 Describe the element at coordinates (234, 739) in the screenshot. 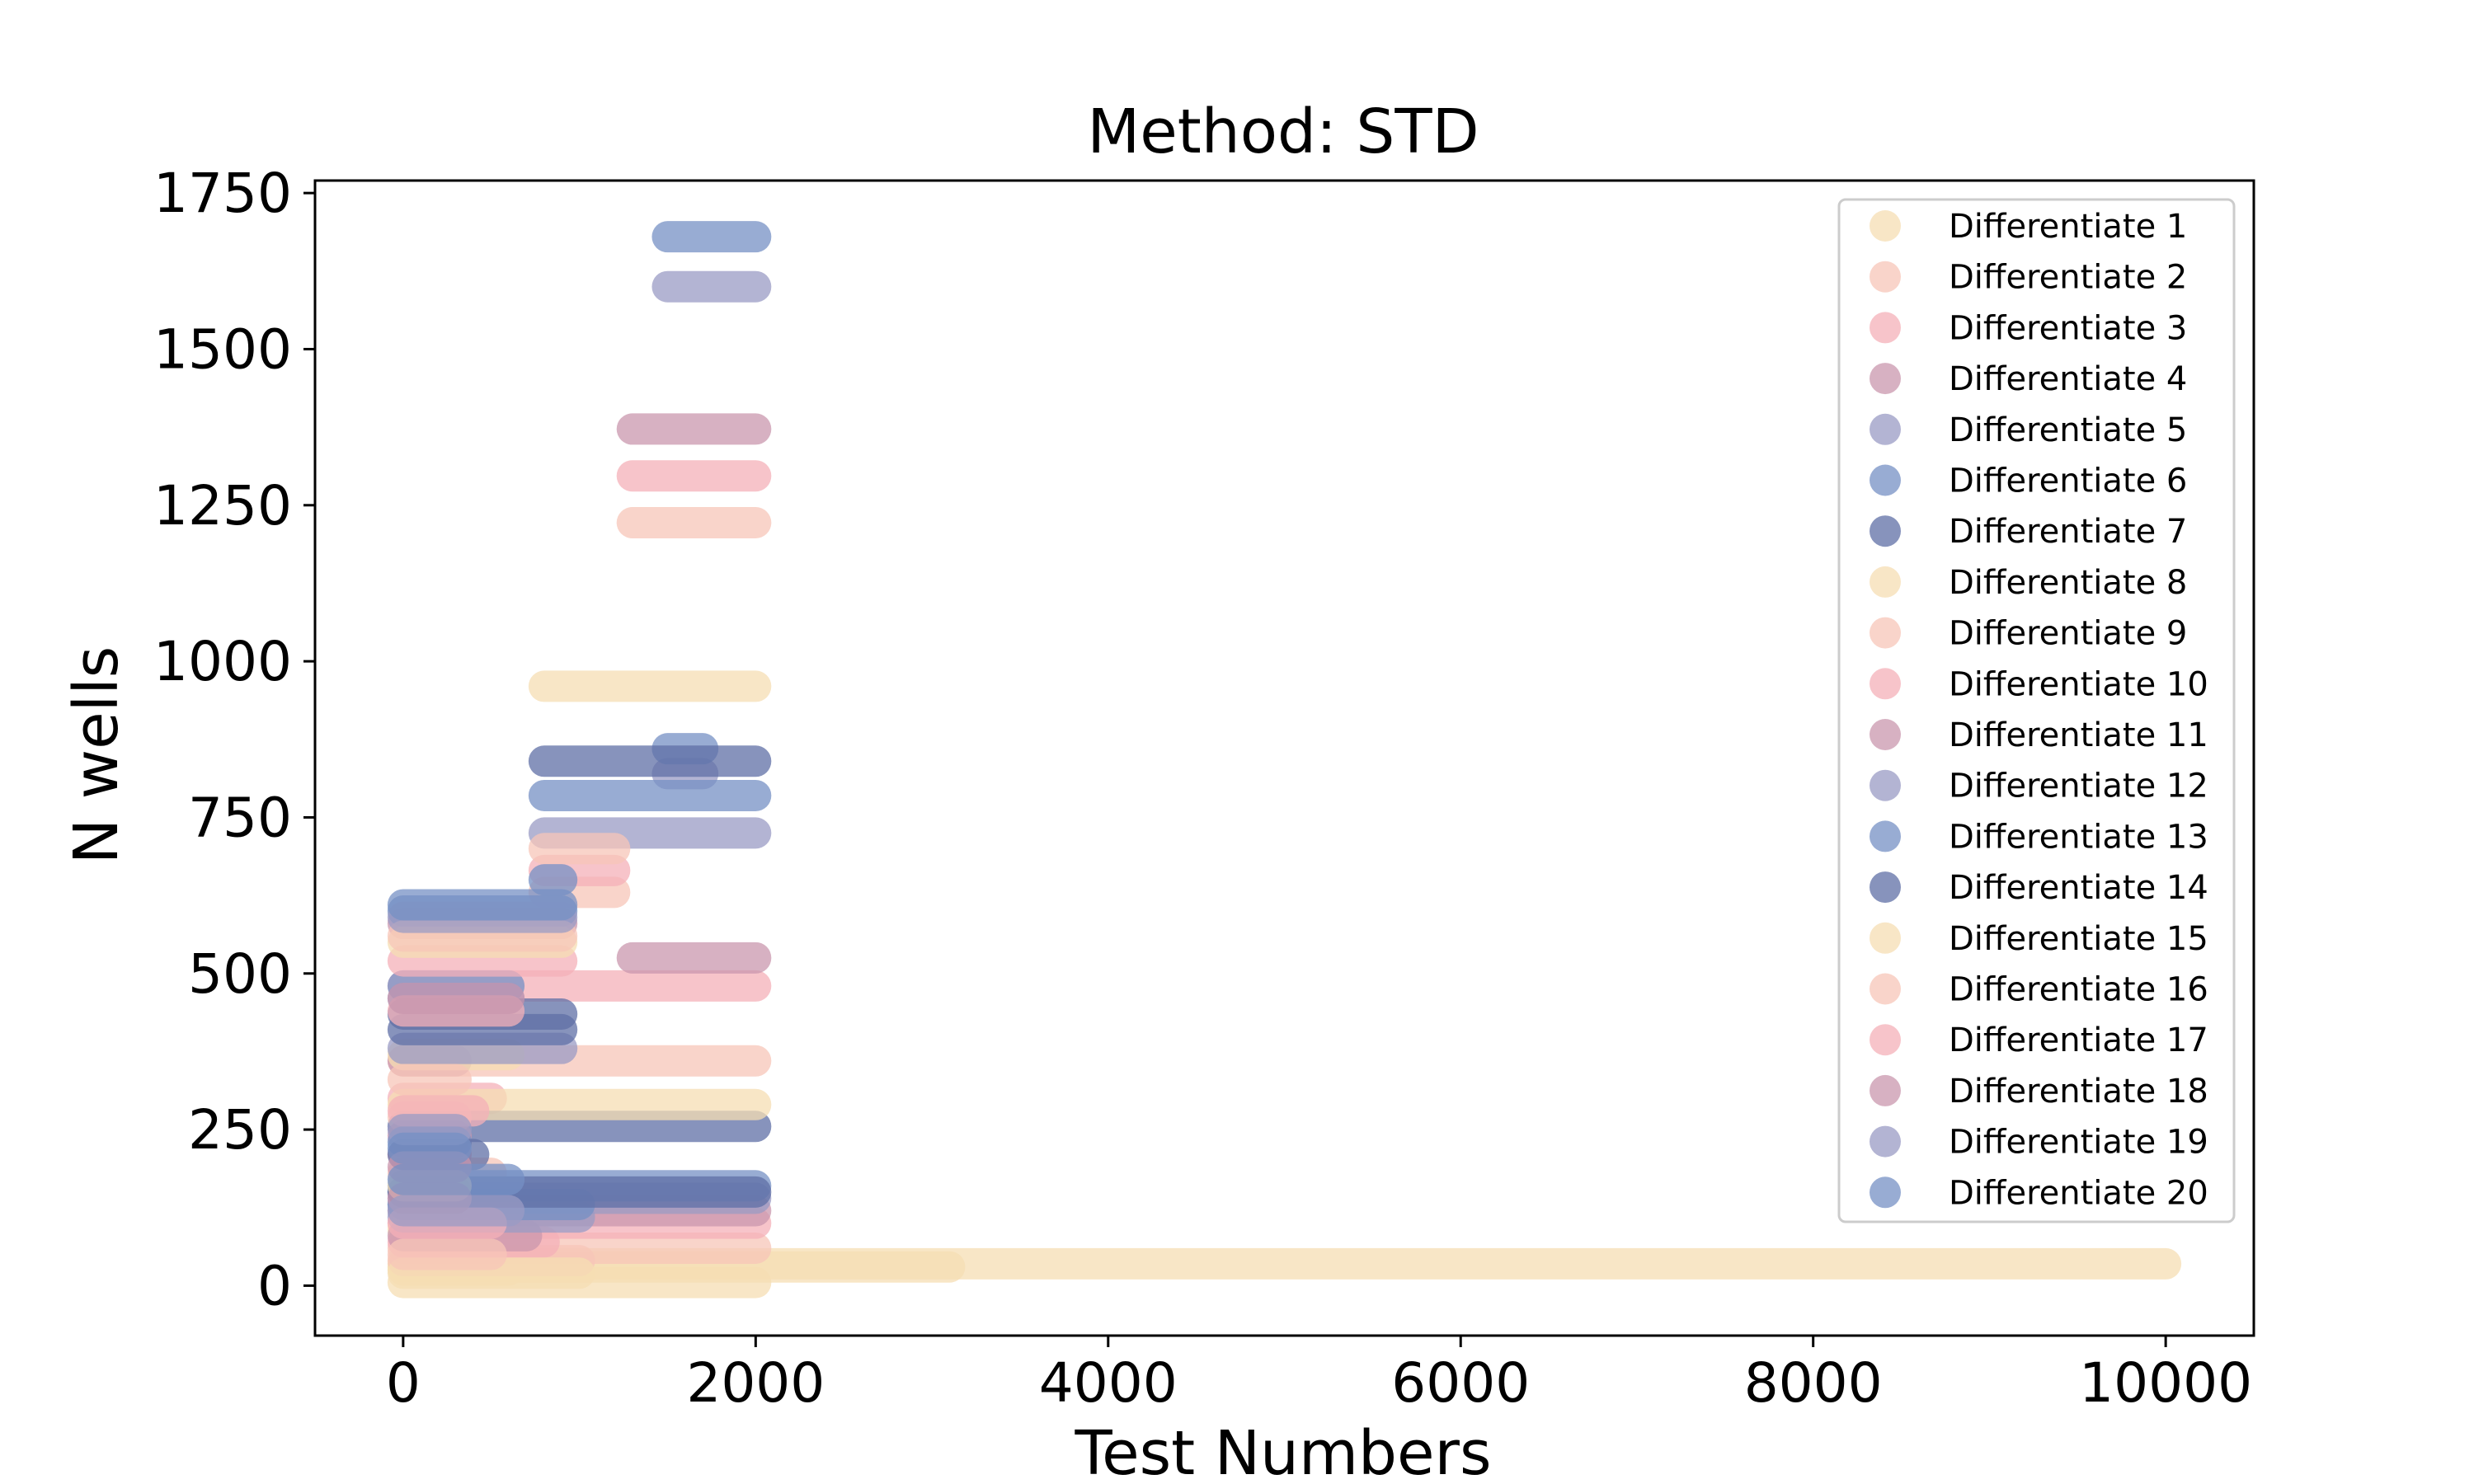

I see `y-axis-ticks: 0 250 500 750 1000 1250 1500 1750` at that location.